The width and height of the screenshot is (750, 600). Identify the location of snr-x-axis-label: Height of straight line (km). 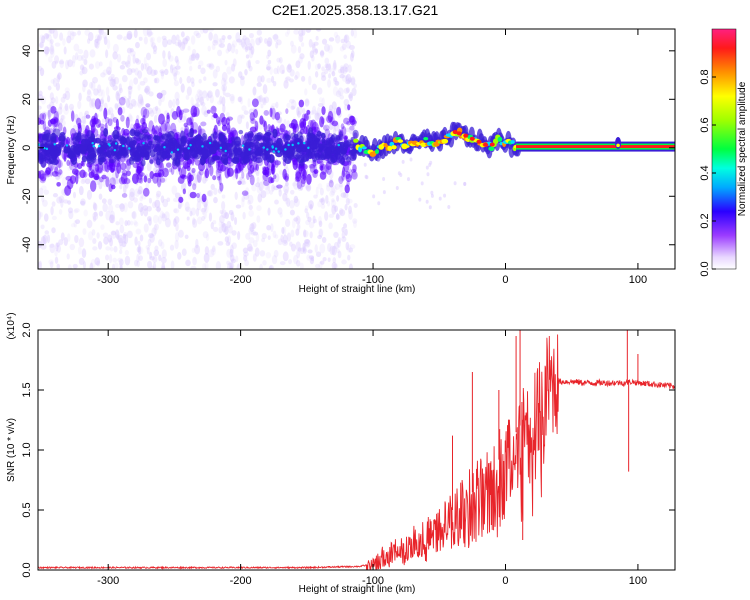
(357, 589).